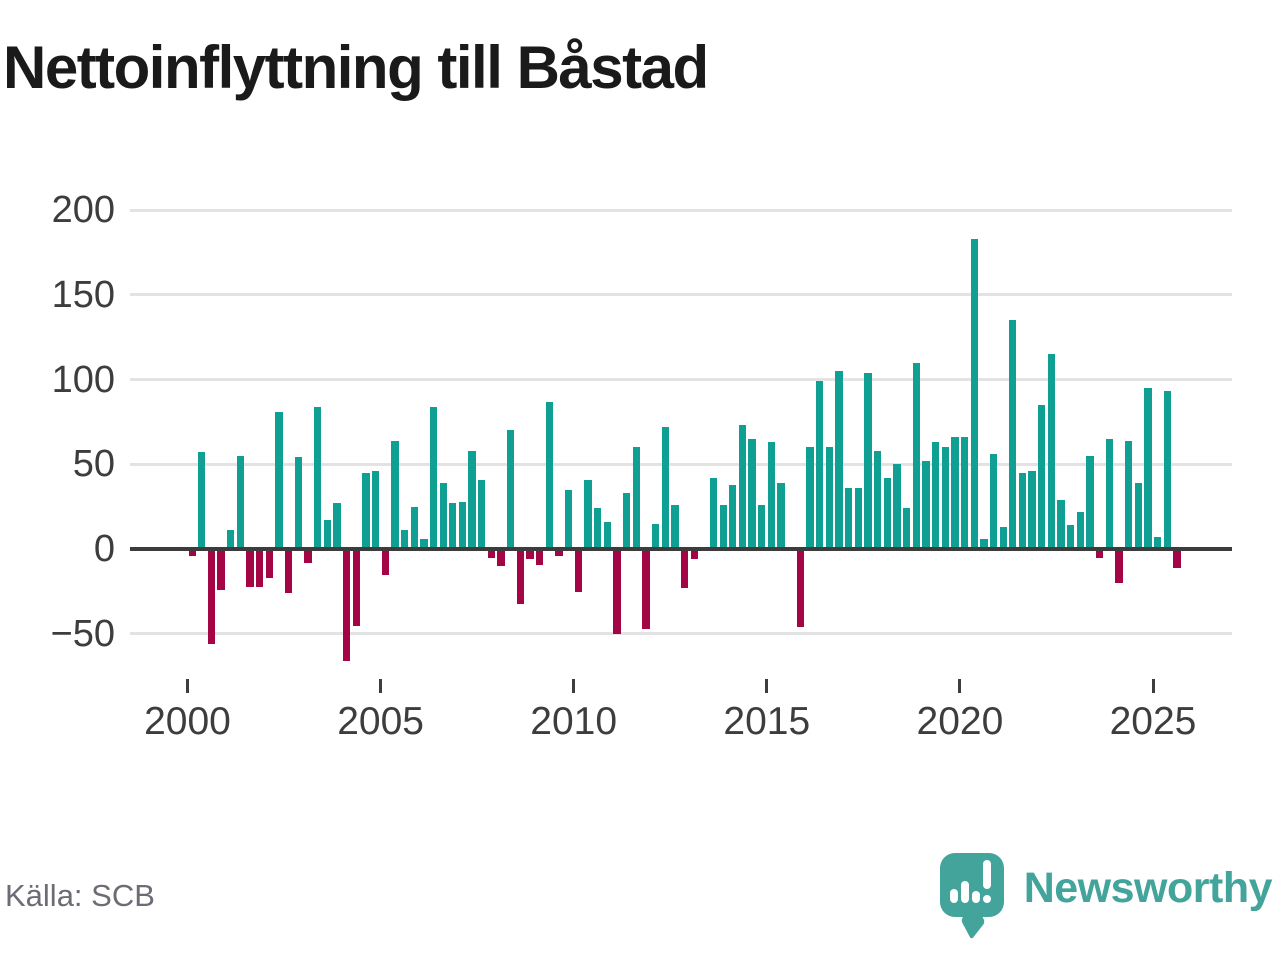 This screenshot has width=1280, height=960. I want to click on newsworthy-logo: Newsworthy, so click(1106, 895).